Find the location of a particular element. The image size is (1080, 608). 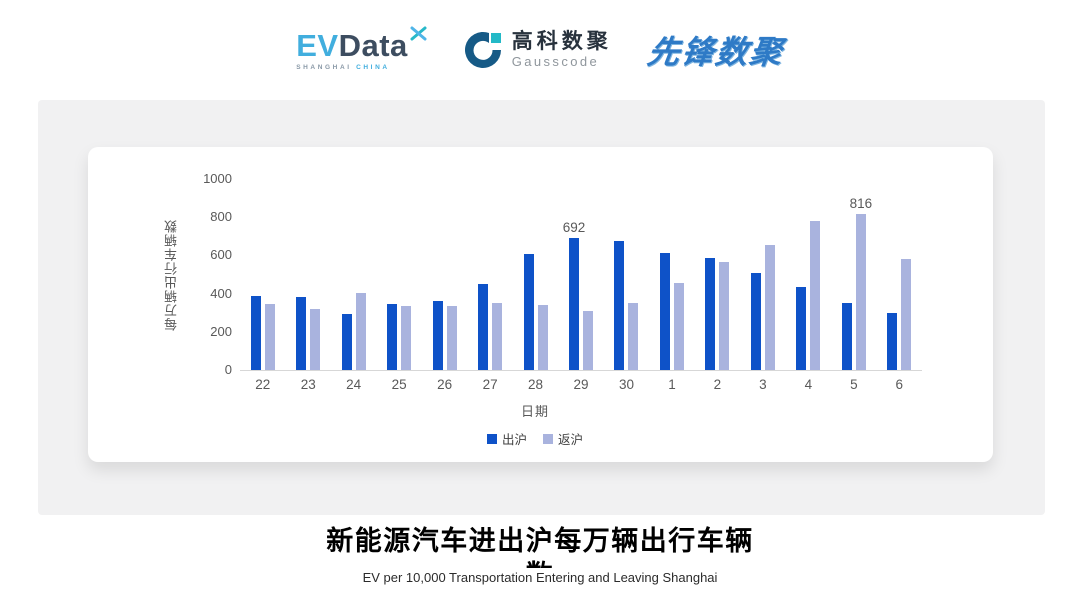

x-tick-label: 2 is located at coordinates (717, 384).